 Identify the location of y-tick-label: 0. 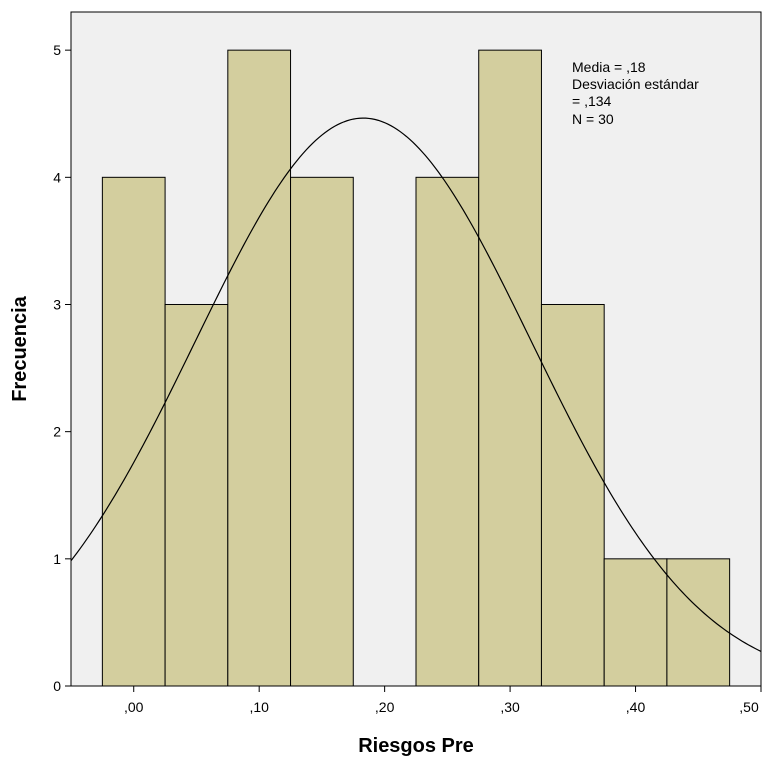
(57, 686).